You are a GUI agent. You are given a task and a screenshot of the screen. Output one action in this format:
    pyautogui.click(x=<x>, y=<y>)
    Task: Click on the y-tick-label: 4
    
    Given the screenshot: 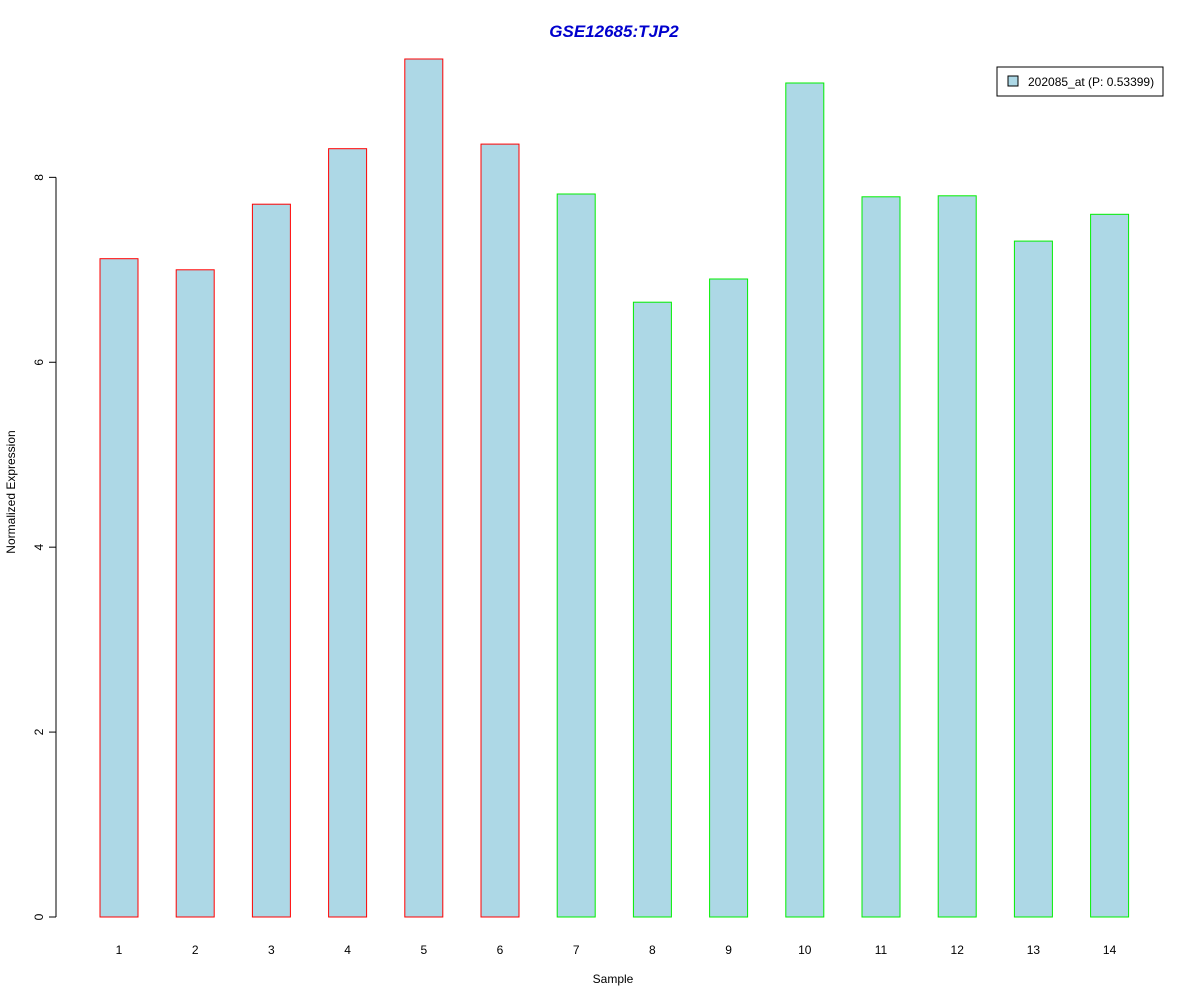 What is the action you would take?
    pyautogui.click(x=39, y=547)
    